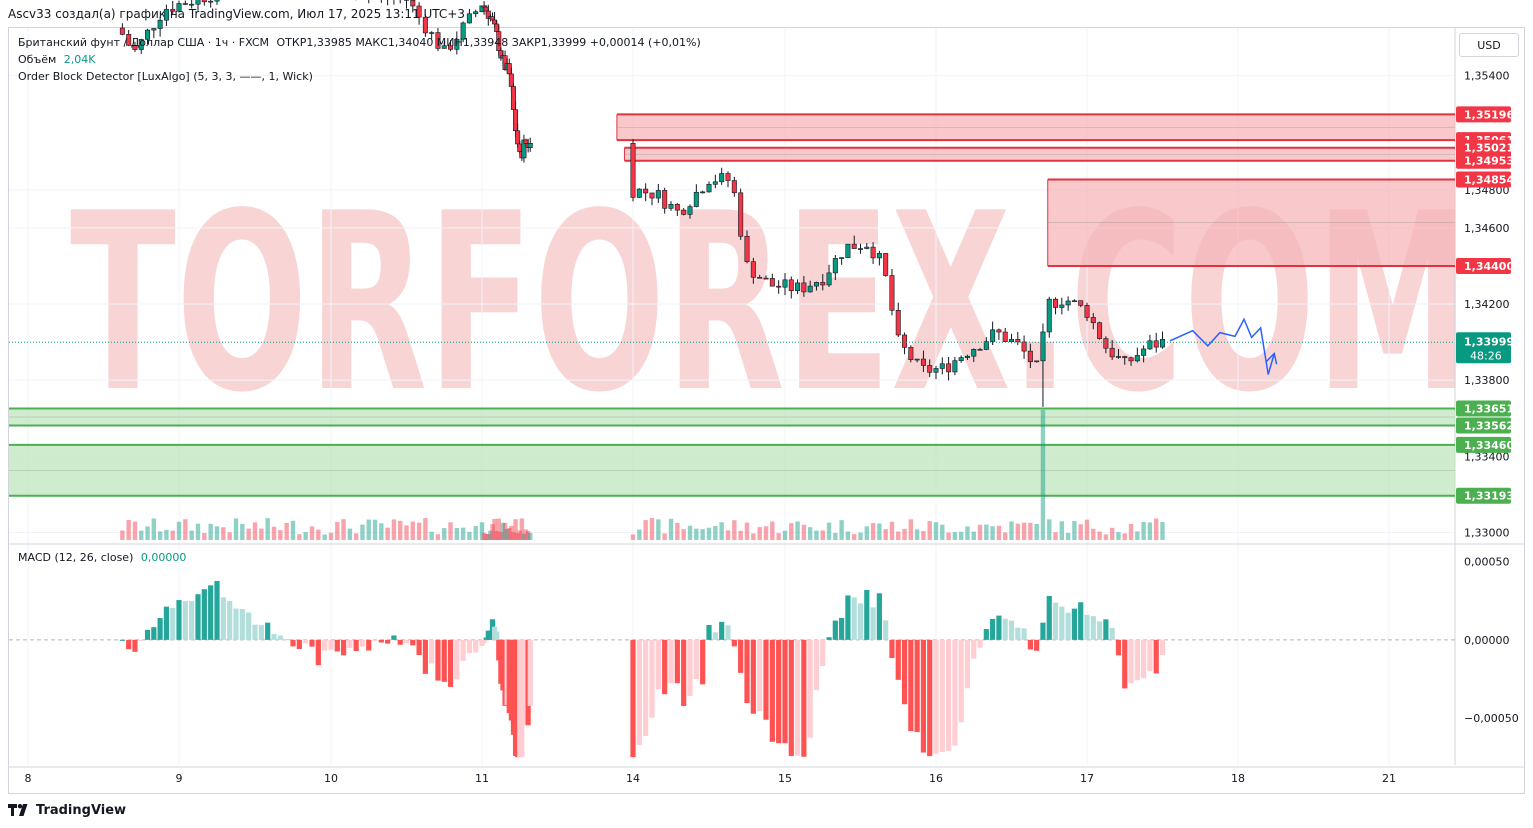 The height and width of the screenshot is (828, 1533). Describe the element at coordinates (37, 59) in the screenshot. I see `volume-label: Объём` at that location.